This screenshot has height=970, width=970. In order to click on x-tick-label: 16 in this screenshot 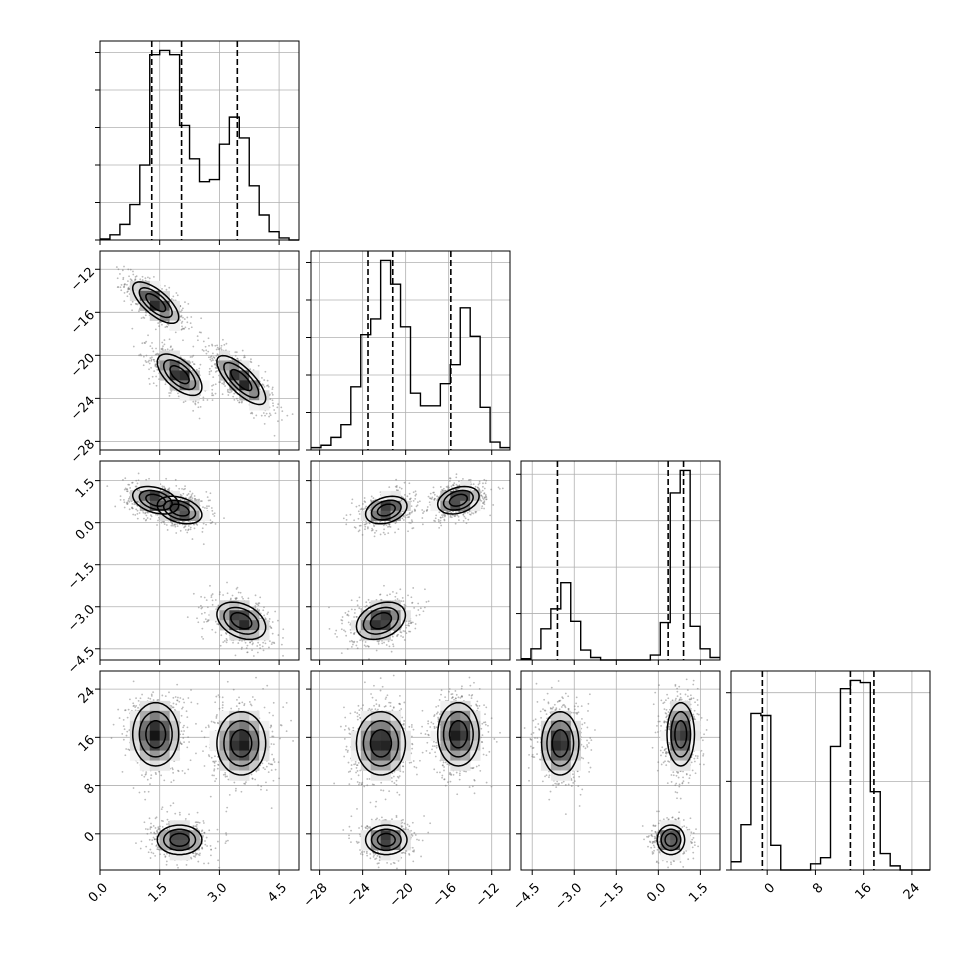, I will do `click(863, 891)`.